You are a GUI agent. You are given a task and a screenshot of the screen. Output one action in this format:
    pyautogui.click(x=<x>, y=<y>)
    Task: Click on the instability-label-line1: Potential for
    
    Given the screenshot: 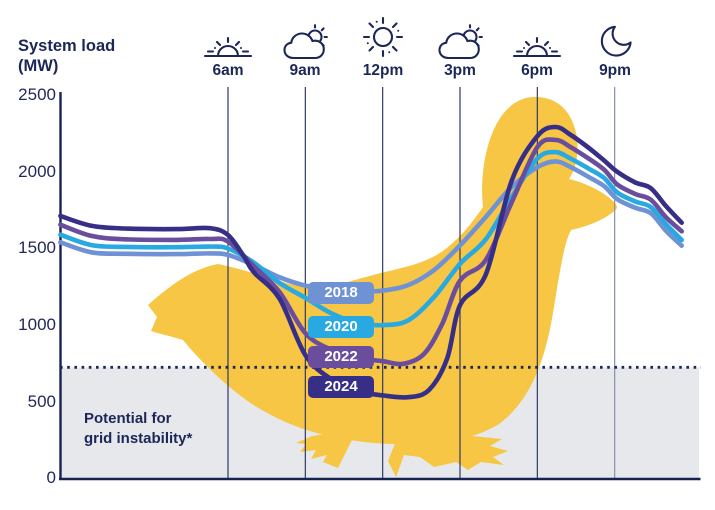 What is the action you would take?
    pyautogui.click(x=128, y=418)
    